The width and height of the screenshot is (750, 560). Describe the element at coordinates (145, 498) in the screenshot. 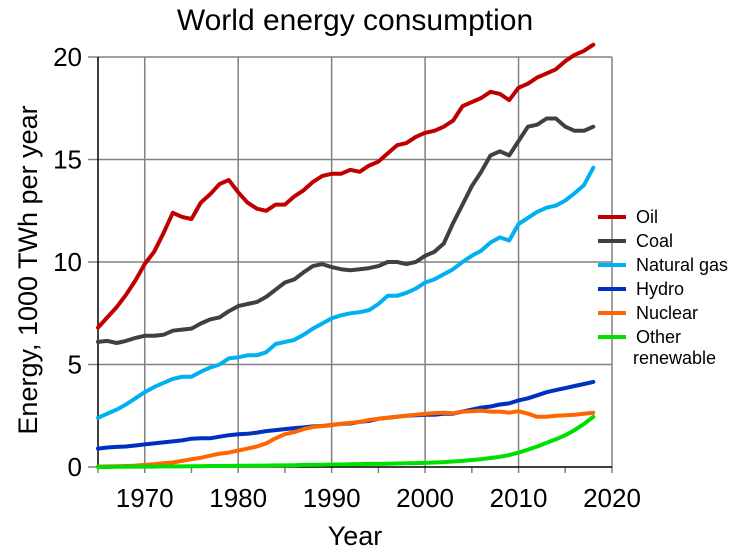

I see `x-tick-label: 1970` at that location.